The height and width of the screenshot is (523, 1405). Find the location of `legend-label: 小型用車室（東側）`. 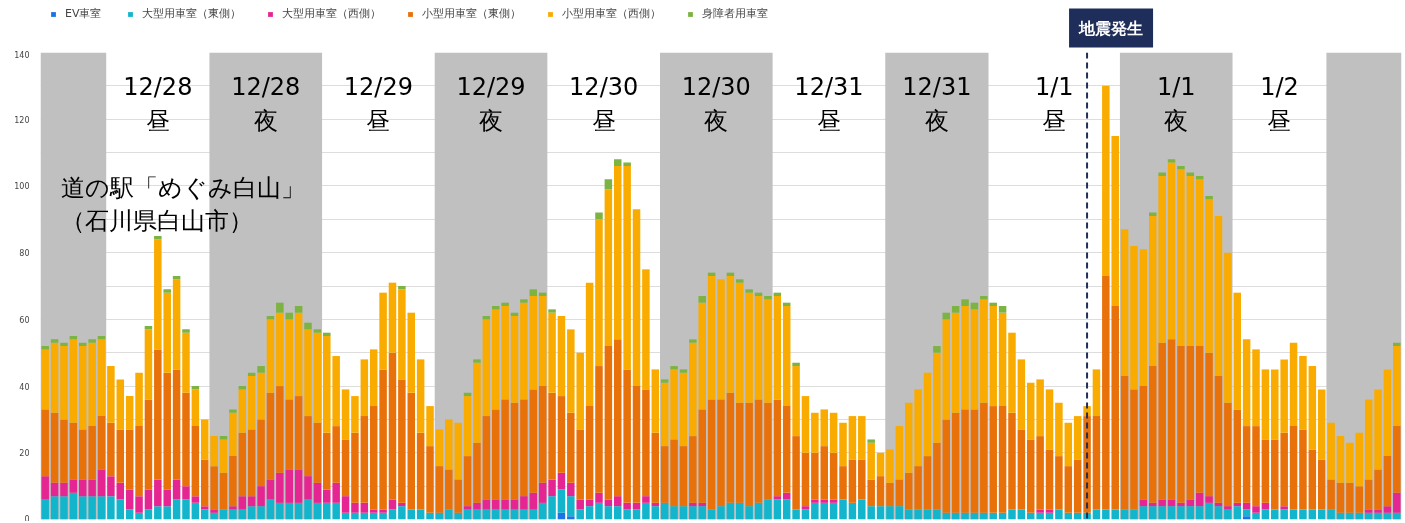

legend-label: 小型用車室（東側） is located at coordinates (472, 13).